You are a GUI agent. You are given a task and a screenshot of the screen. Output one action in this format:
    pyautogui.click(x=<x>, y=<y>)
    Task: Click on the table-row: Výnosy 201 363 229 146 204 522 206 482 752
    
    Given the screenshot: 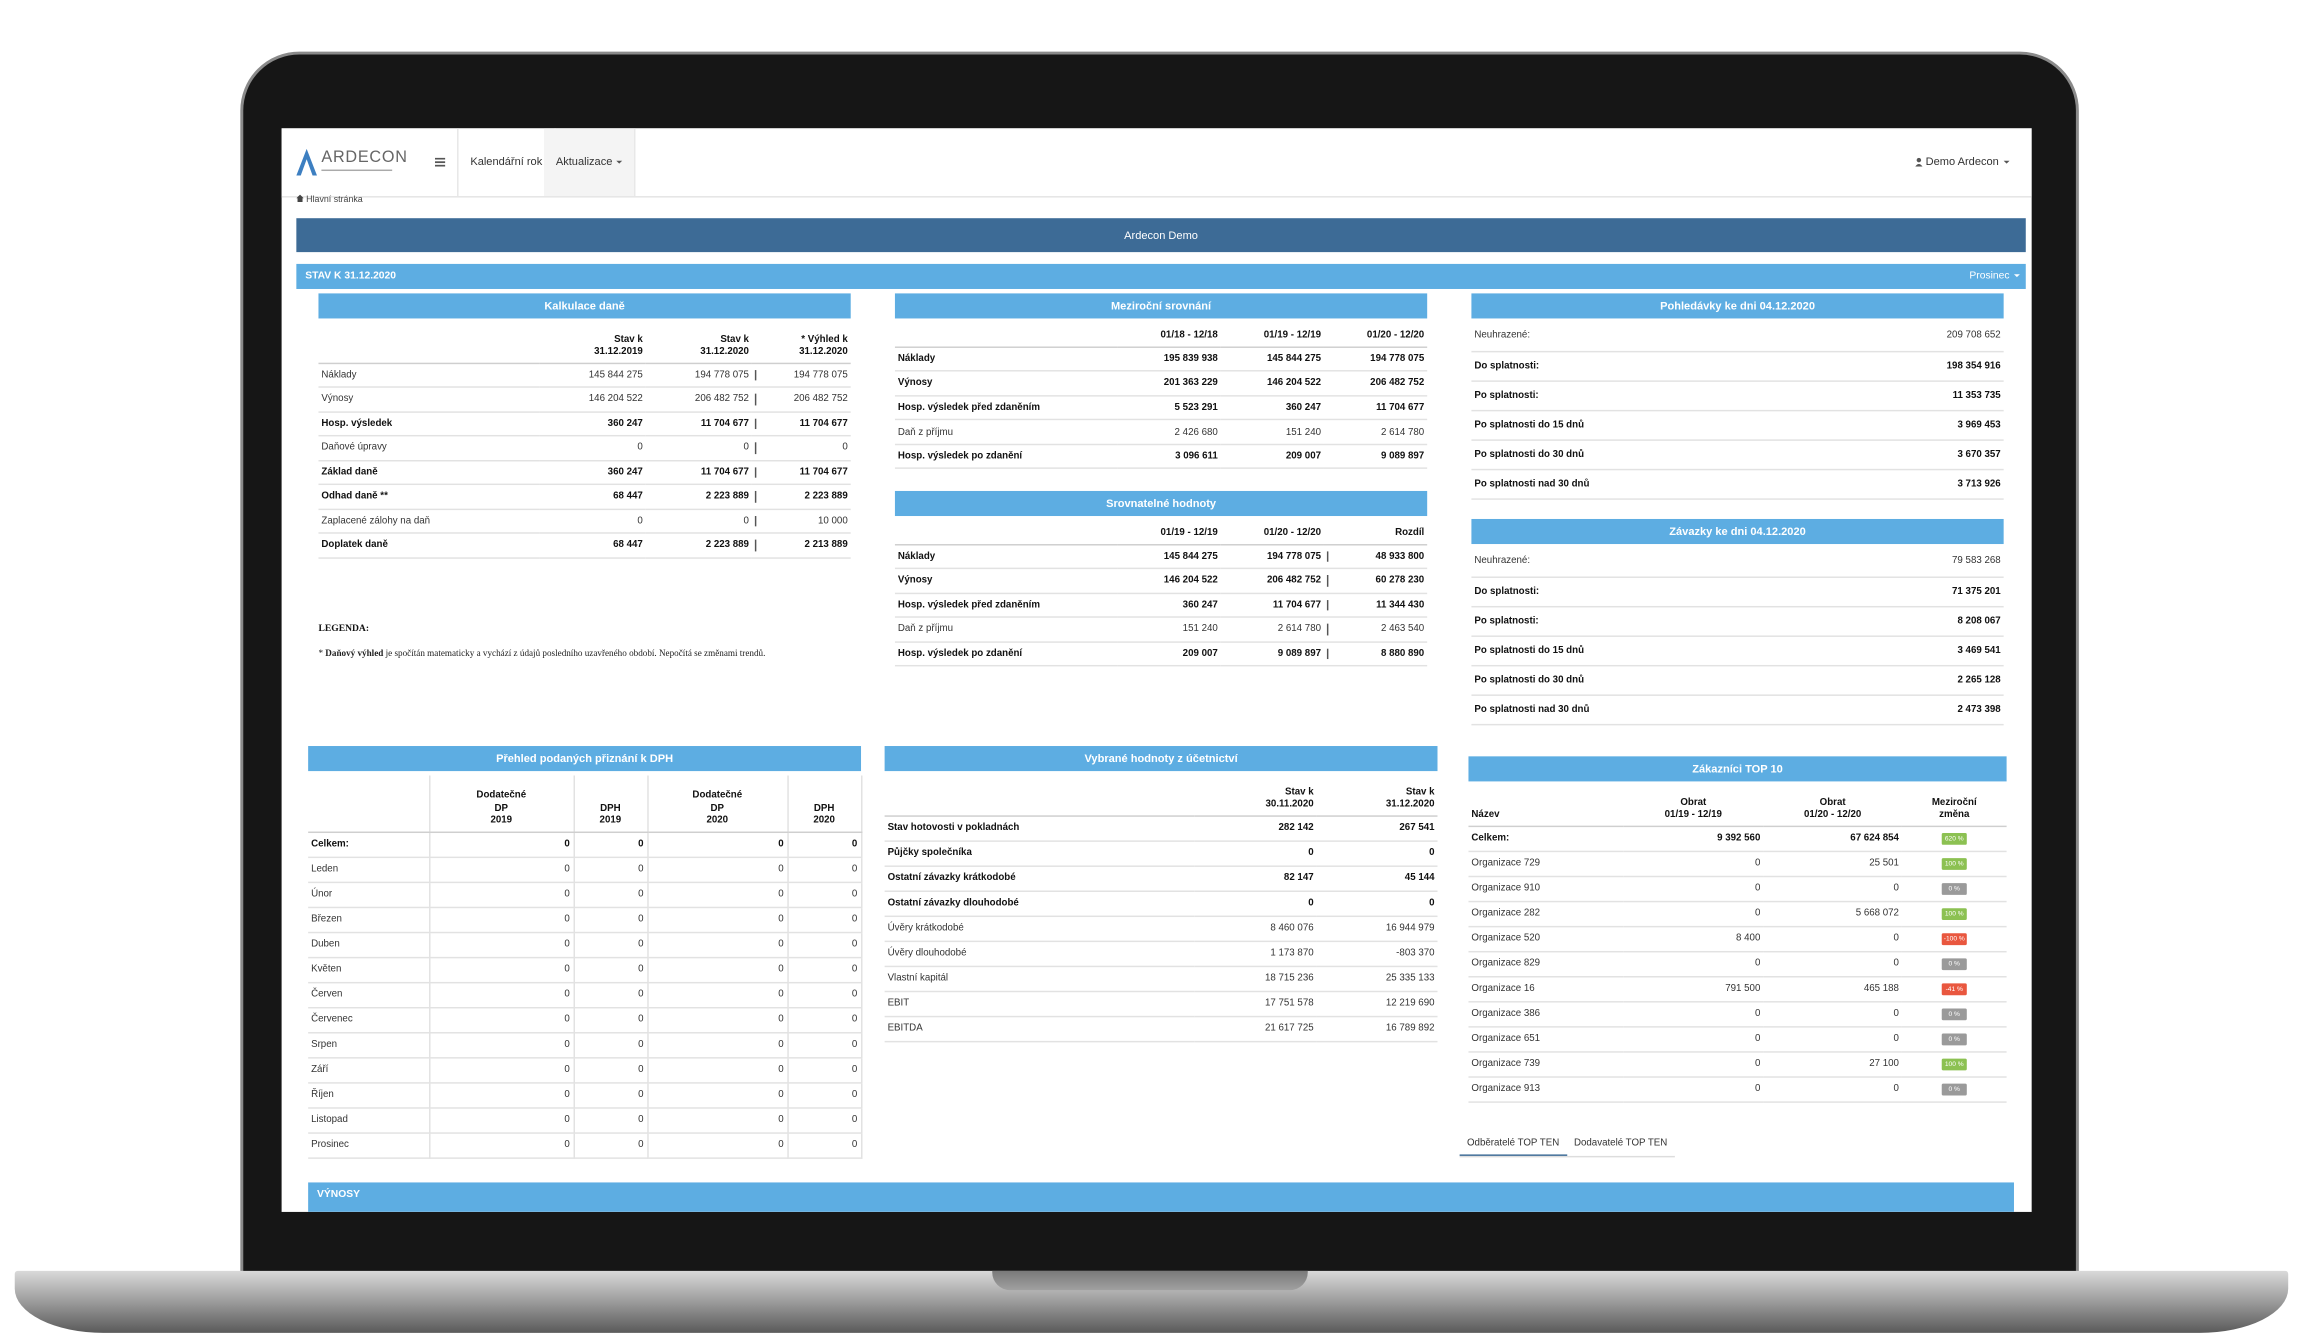 What is the action you would take?
    pyautogui.click(x=1161, y=383)
    